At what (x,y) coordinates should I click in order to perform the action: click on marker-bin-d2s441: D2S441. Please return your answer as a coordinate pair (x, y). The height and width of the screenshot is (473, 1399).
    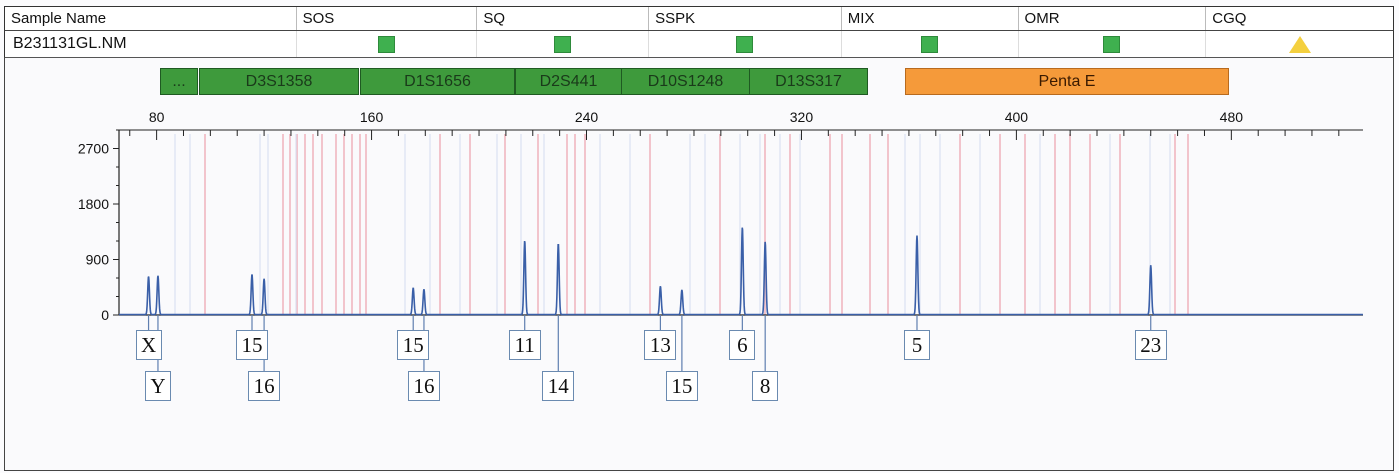
    Looking at the image, I should click on (568, 81).